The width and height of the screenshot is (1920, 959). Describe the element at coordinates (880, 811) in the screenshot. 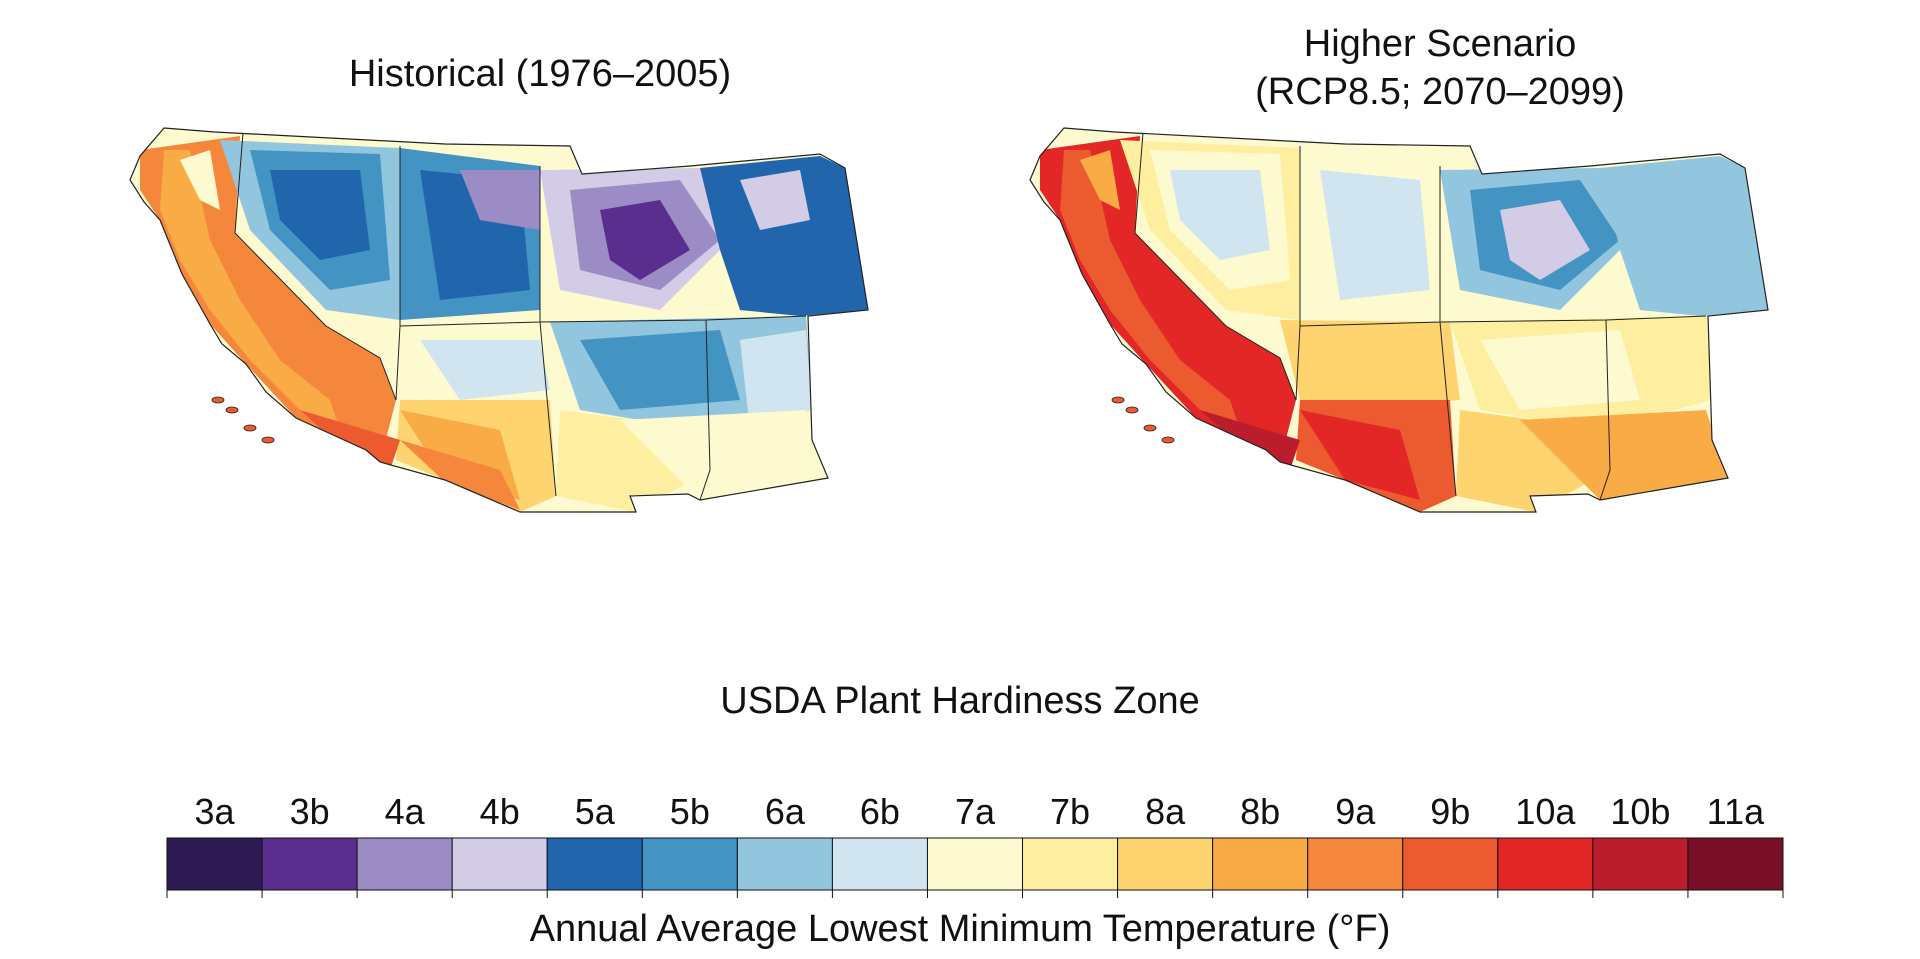

I see `legend-zone-label: 6b` at that location.